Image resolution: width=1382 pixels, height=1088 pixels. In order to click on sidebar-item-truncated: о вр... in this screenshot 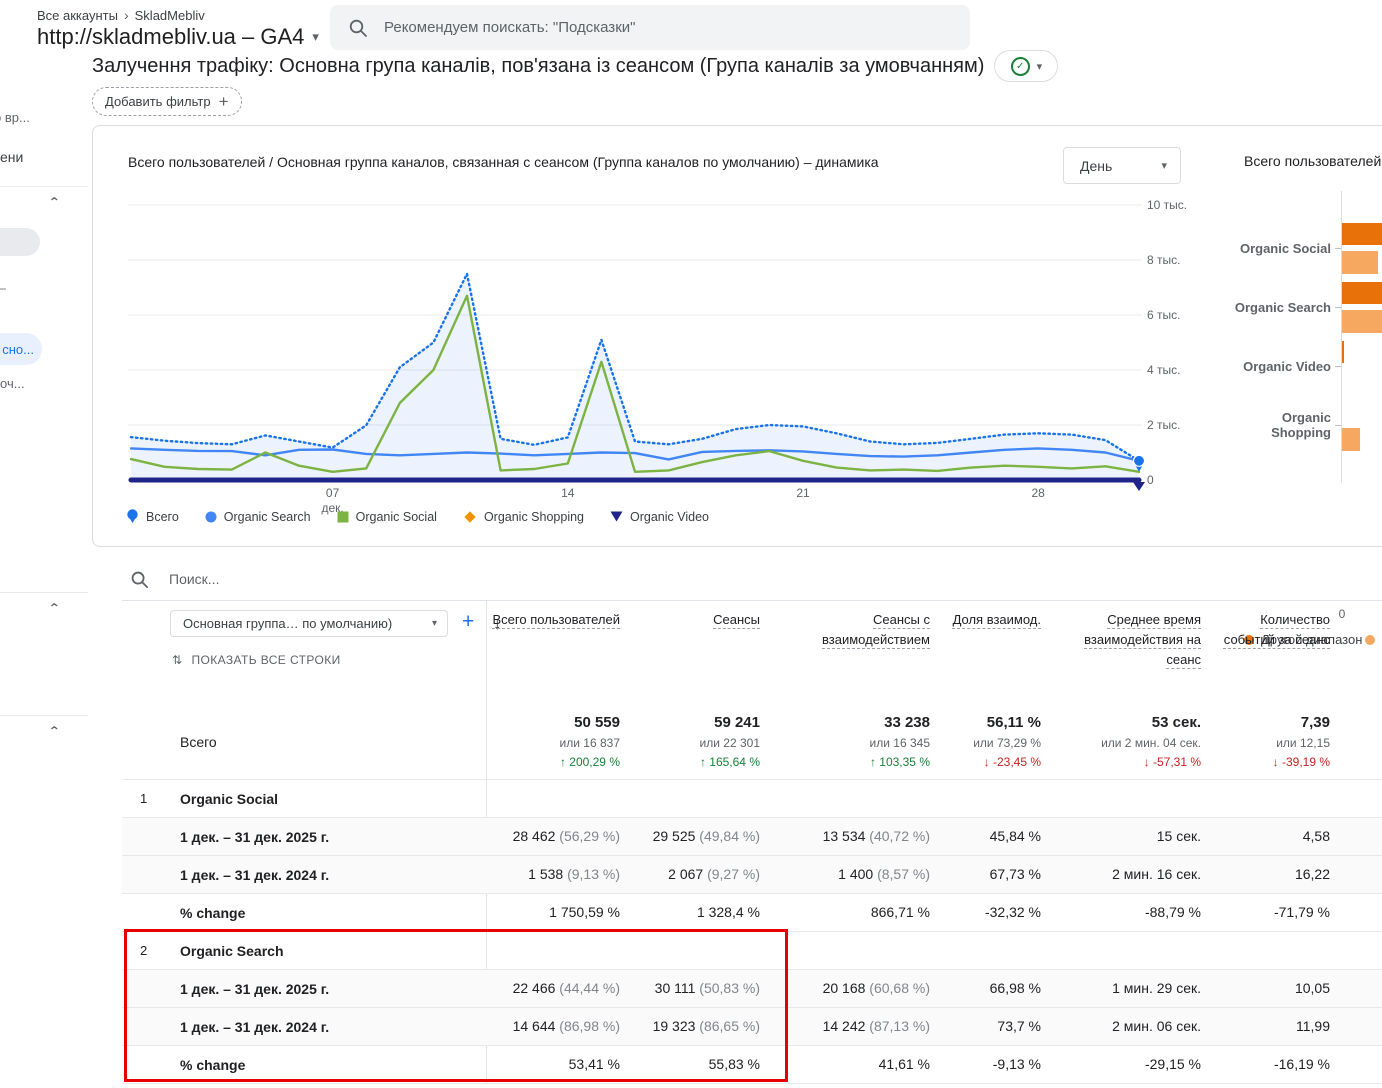, I will do `click(15, 117)`.